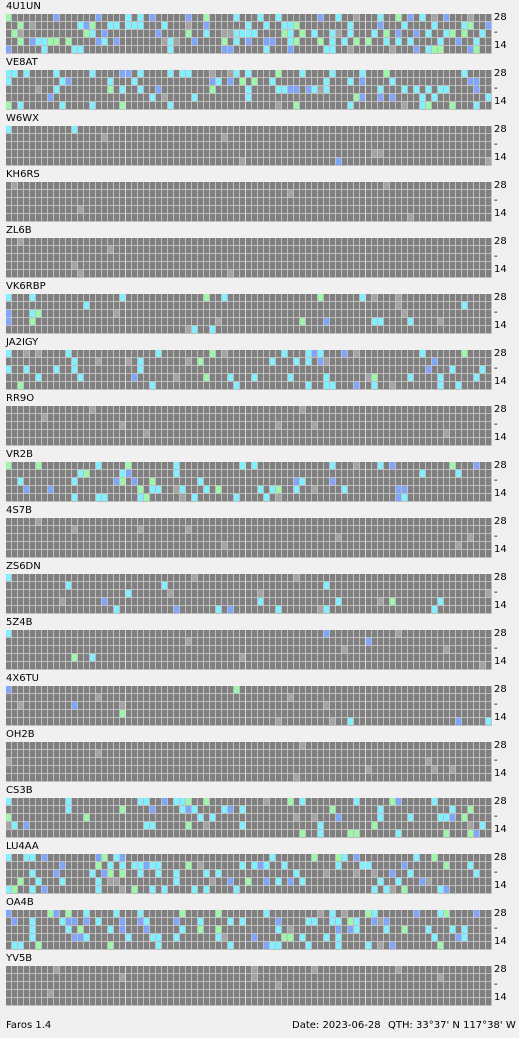  I want to click on band-grid-svg, so click(248, 426).